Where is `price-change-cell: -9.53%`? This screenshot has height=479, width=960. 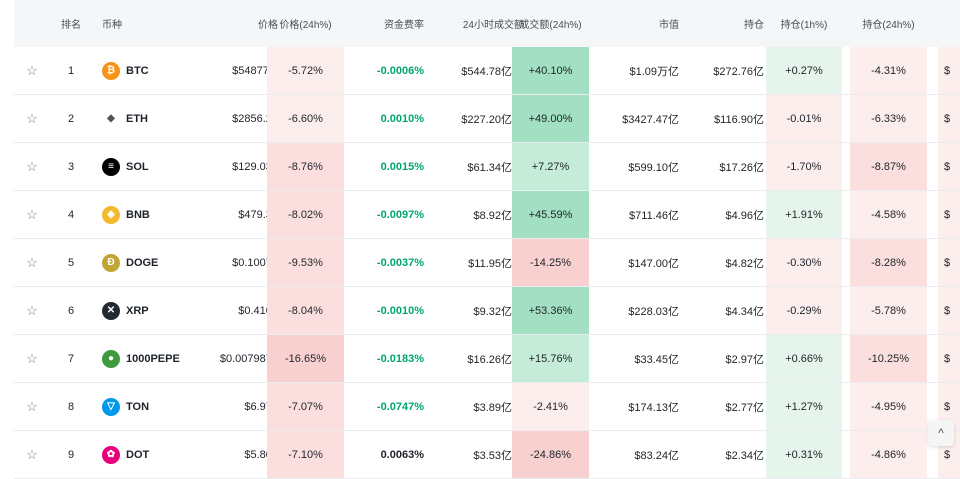 price-change-cell: -9.53% is located at coordinates (305, 262).